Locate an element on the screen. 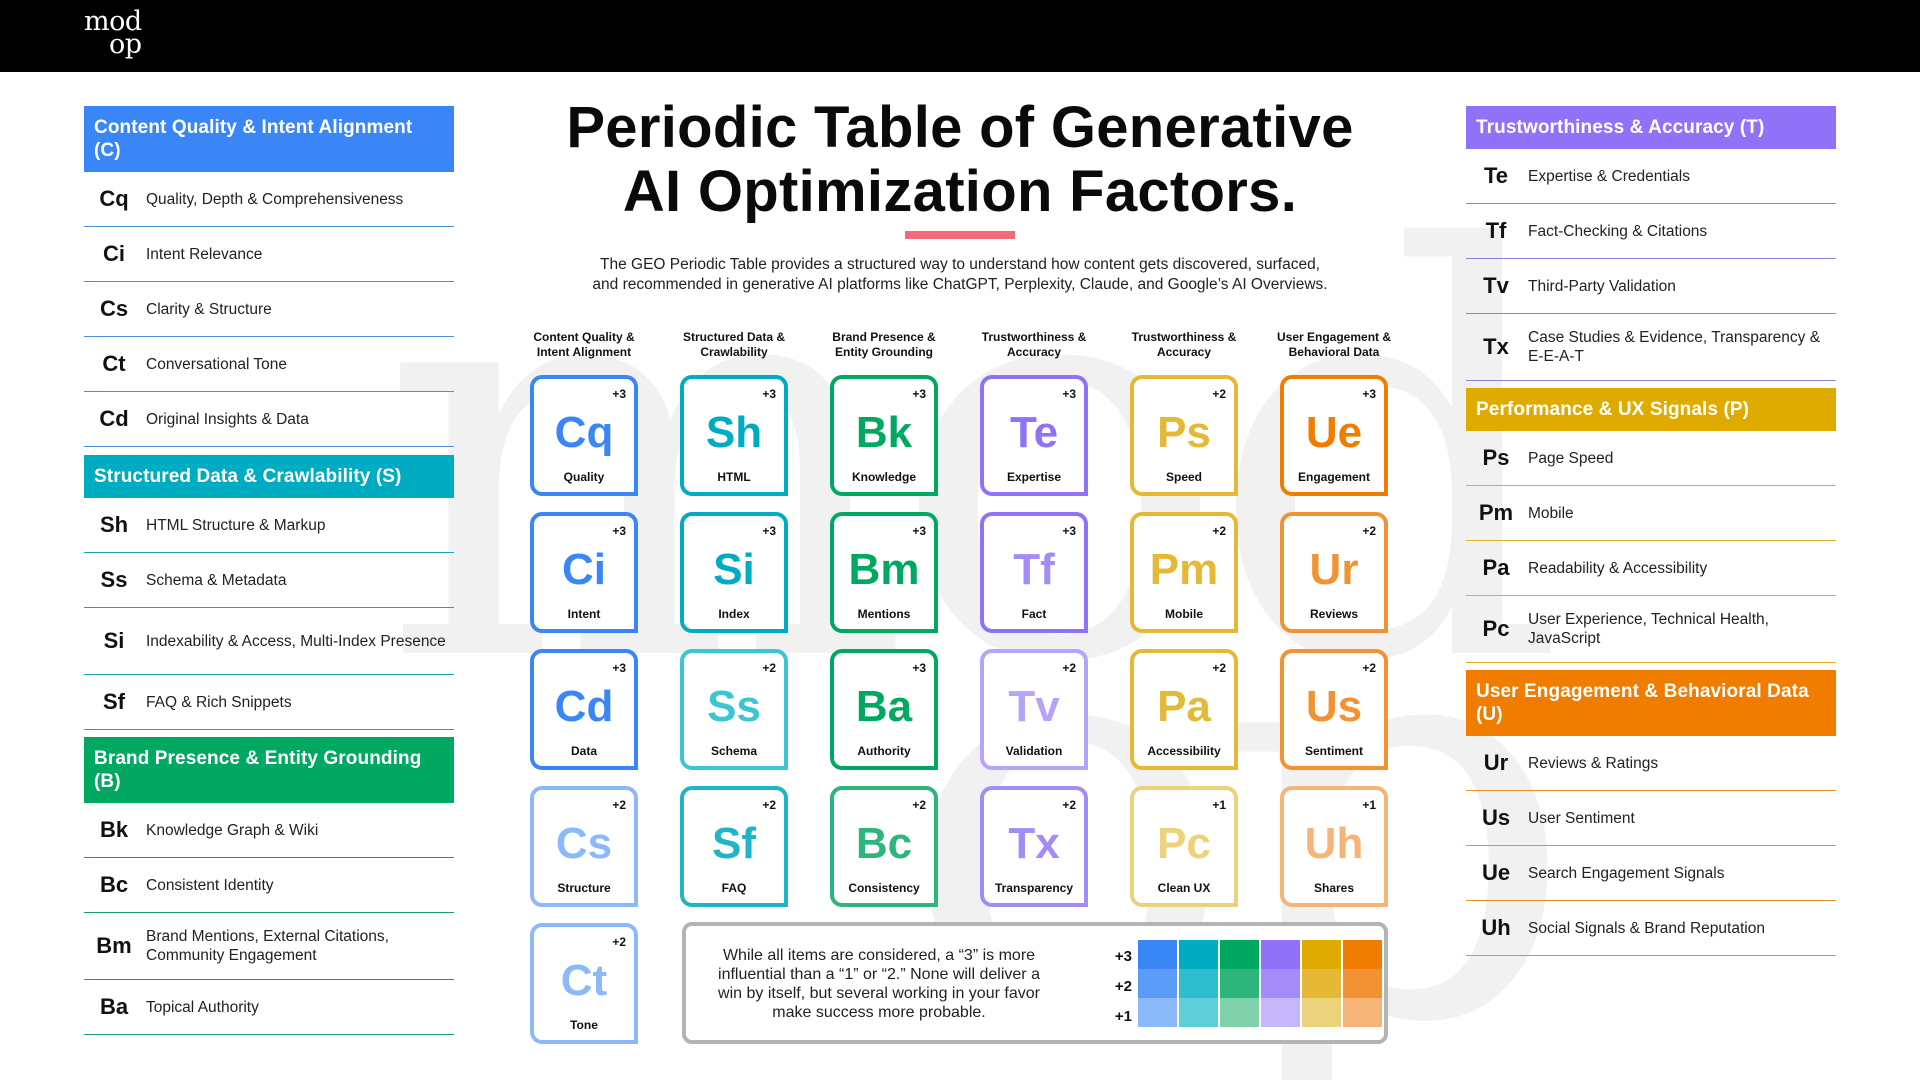  tile-symbol: Tx is located at coordinates (1034, 843).